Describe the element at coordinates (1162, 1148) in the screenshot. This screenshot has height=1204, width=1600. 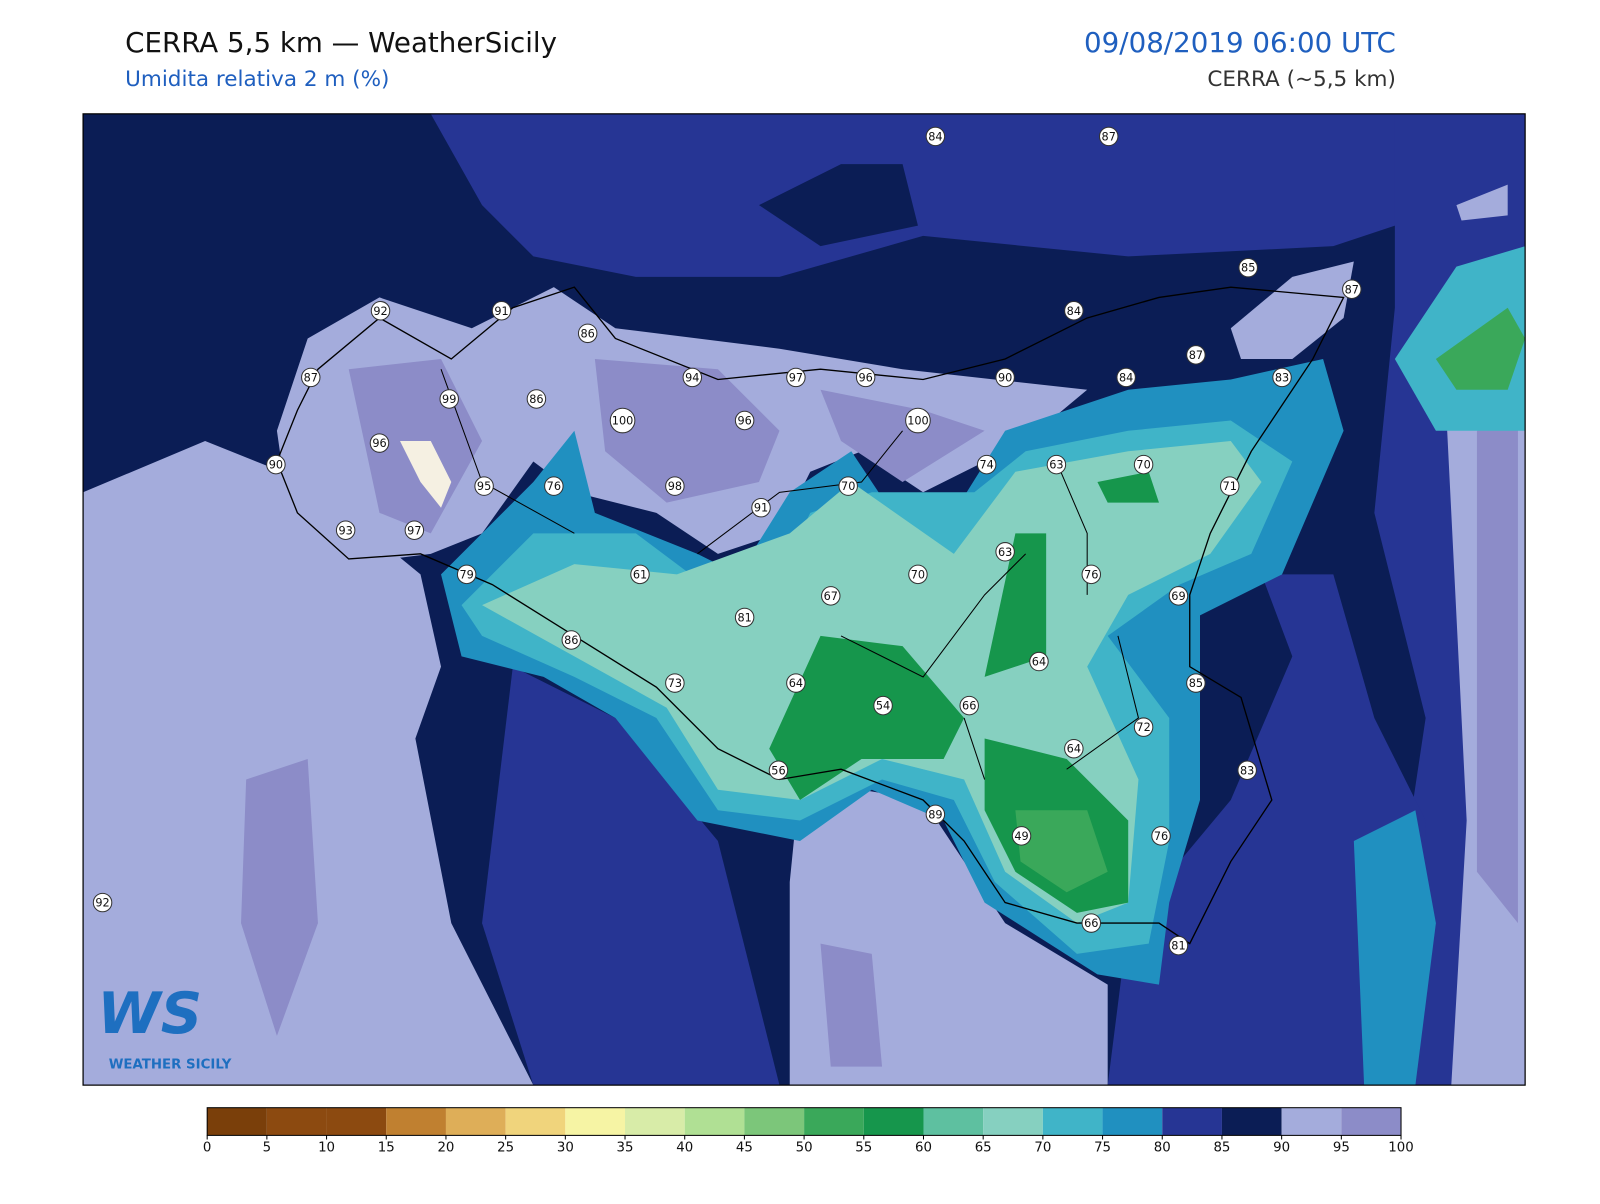
I see `colorbar-tick-label: 80` at that location.